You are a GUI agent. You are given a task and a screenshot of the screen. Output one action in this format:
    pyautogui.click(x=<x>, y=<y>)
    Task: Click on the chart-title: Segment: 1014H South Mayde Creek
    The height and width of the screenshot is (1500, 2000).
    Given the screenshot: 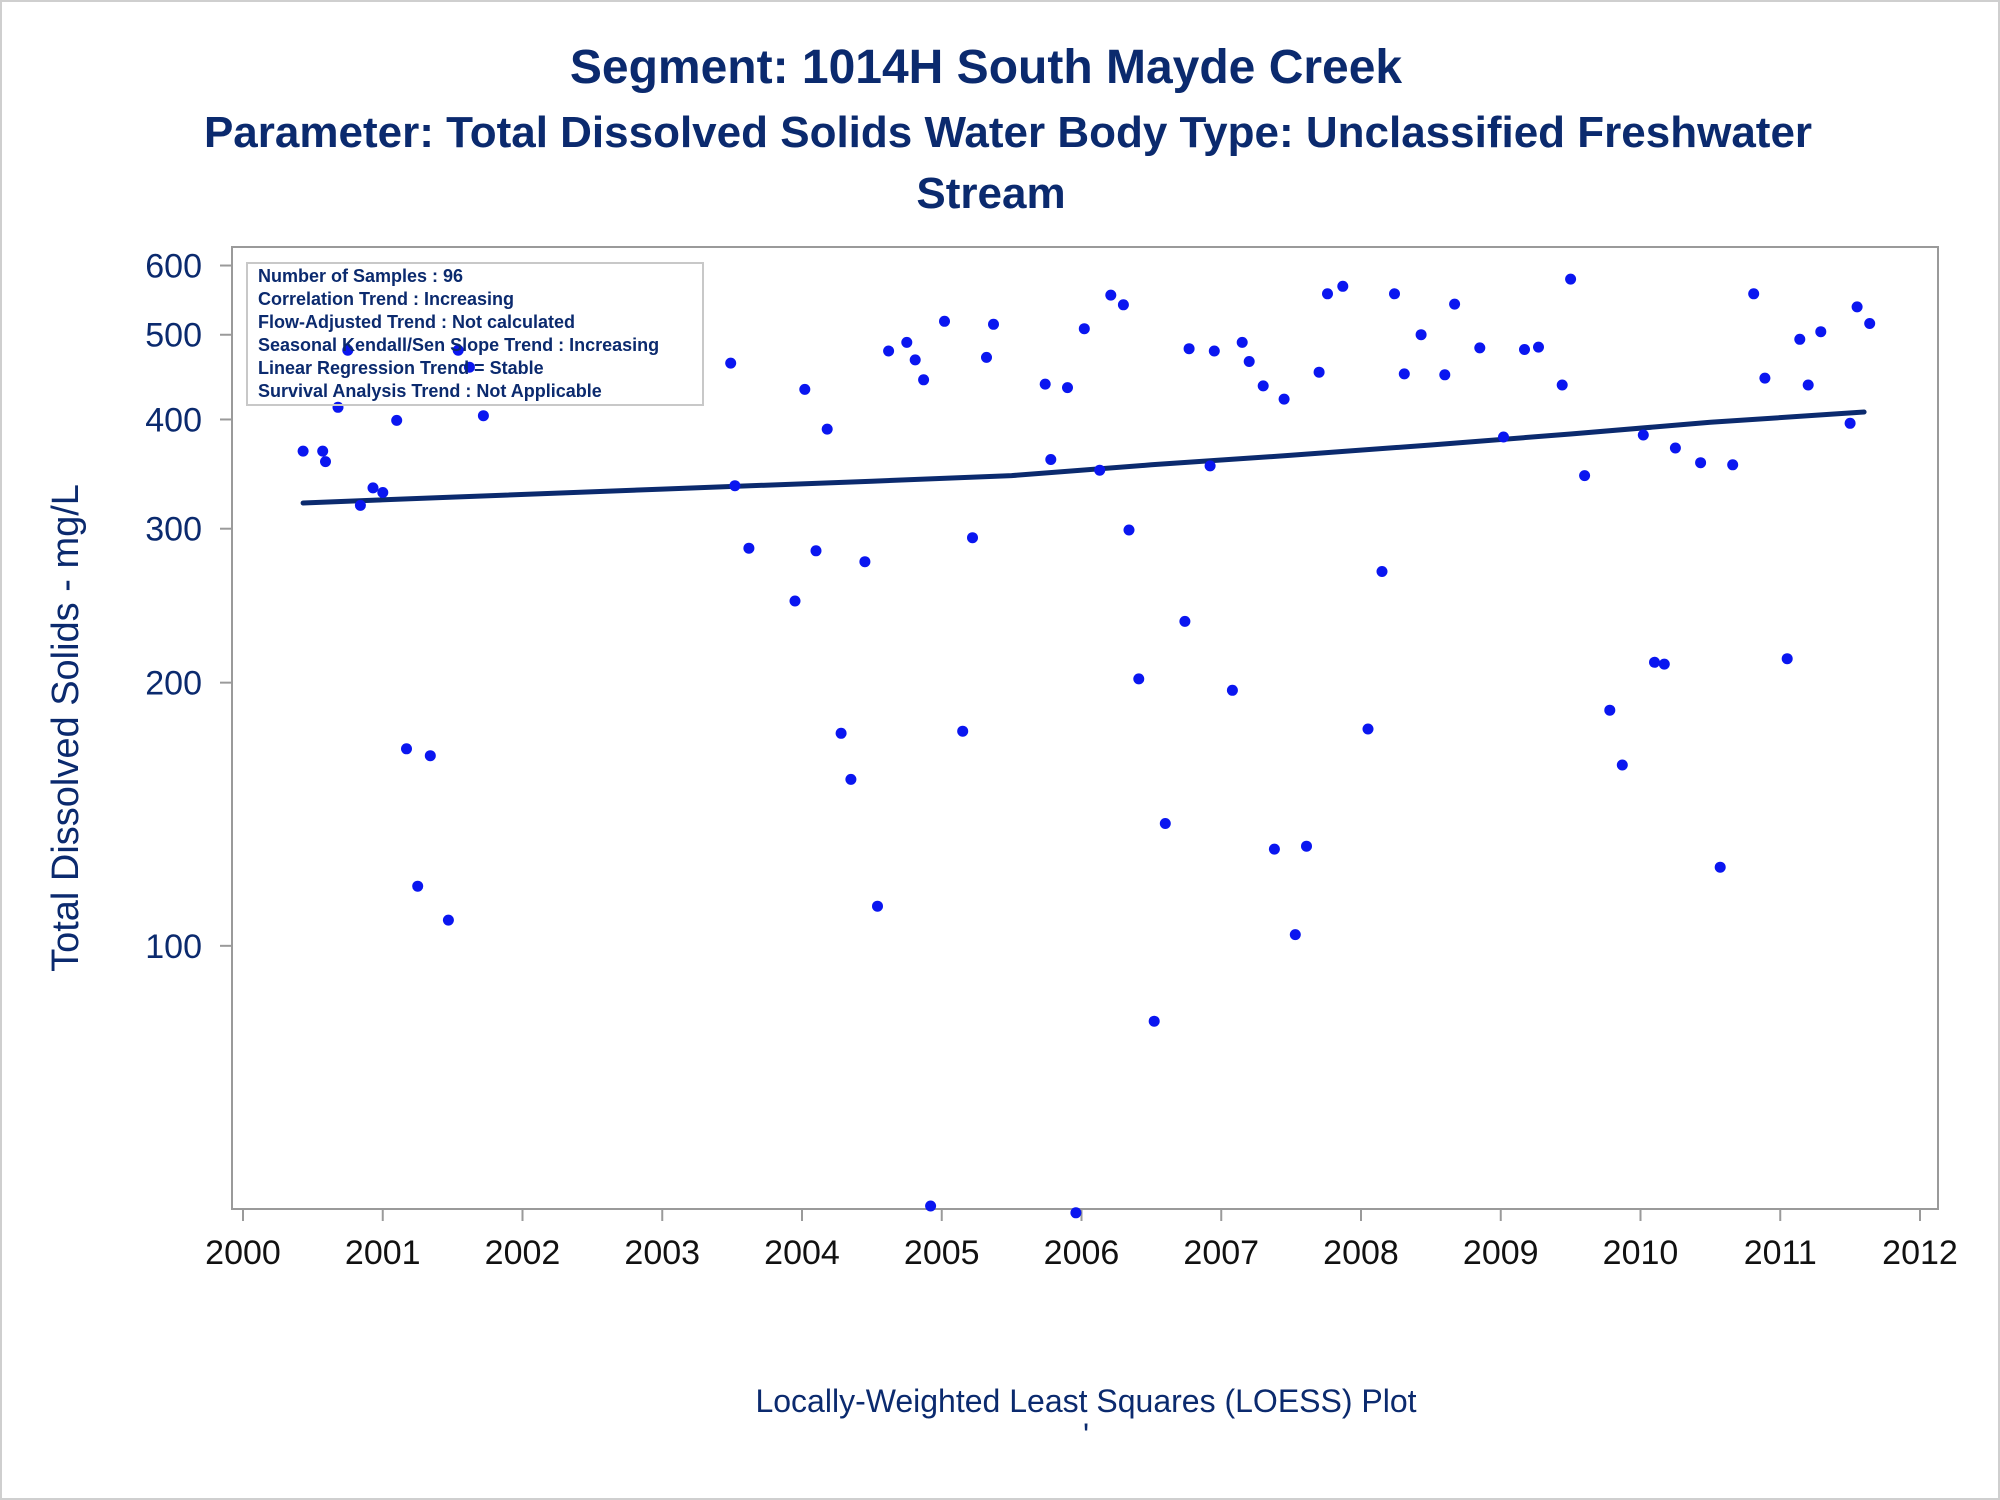 What is the action you would take?
    pyautogui.click(x=986, y=67)
    